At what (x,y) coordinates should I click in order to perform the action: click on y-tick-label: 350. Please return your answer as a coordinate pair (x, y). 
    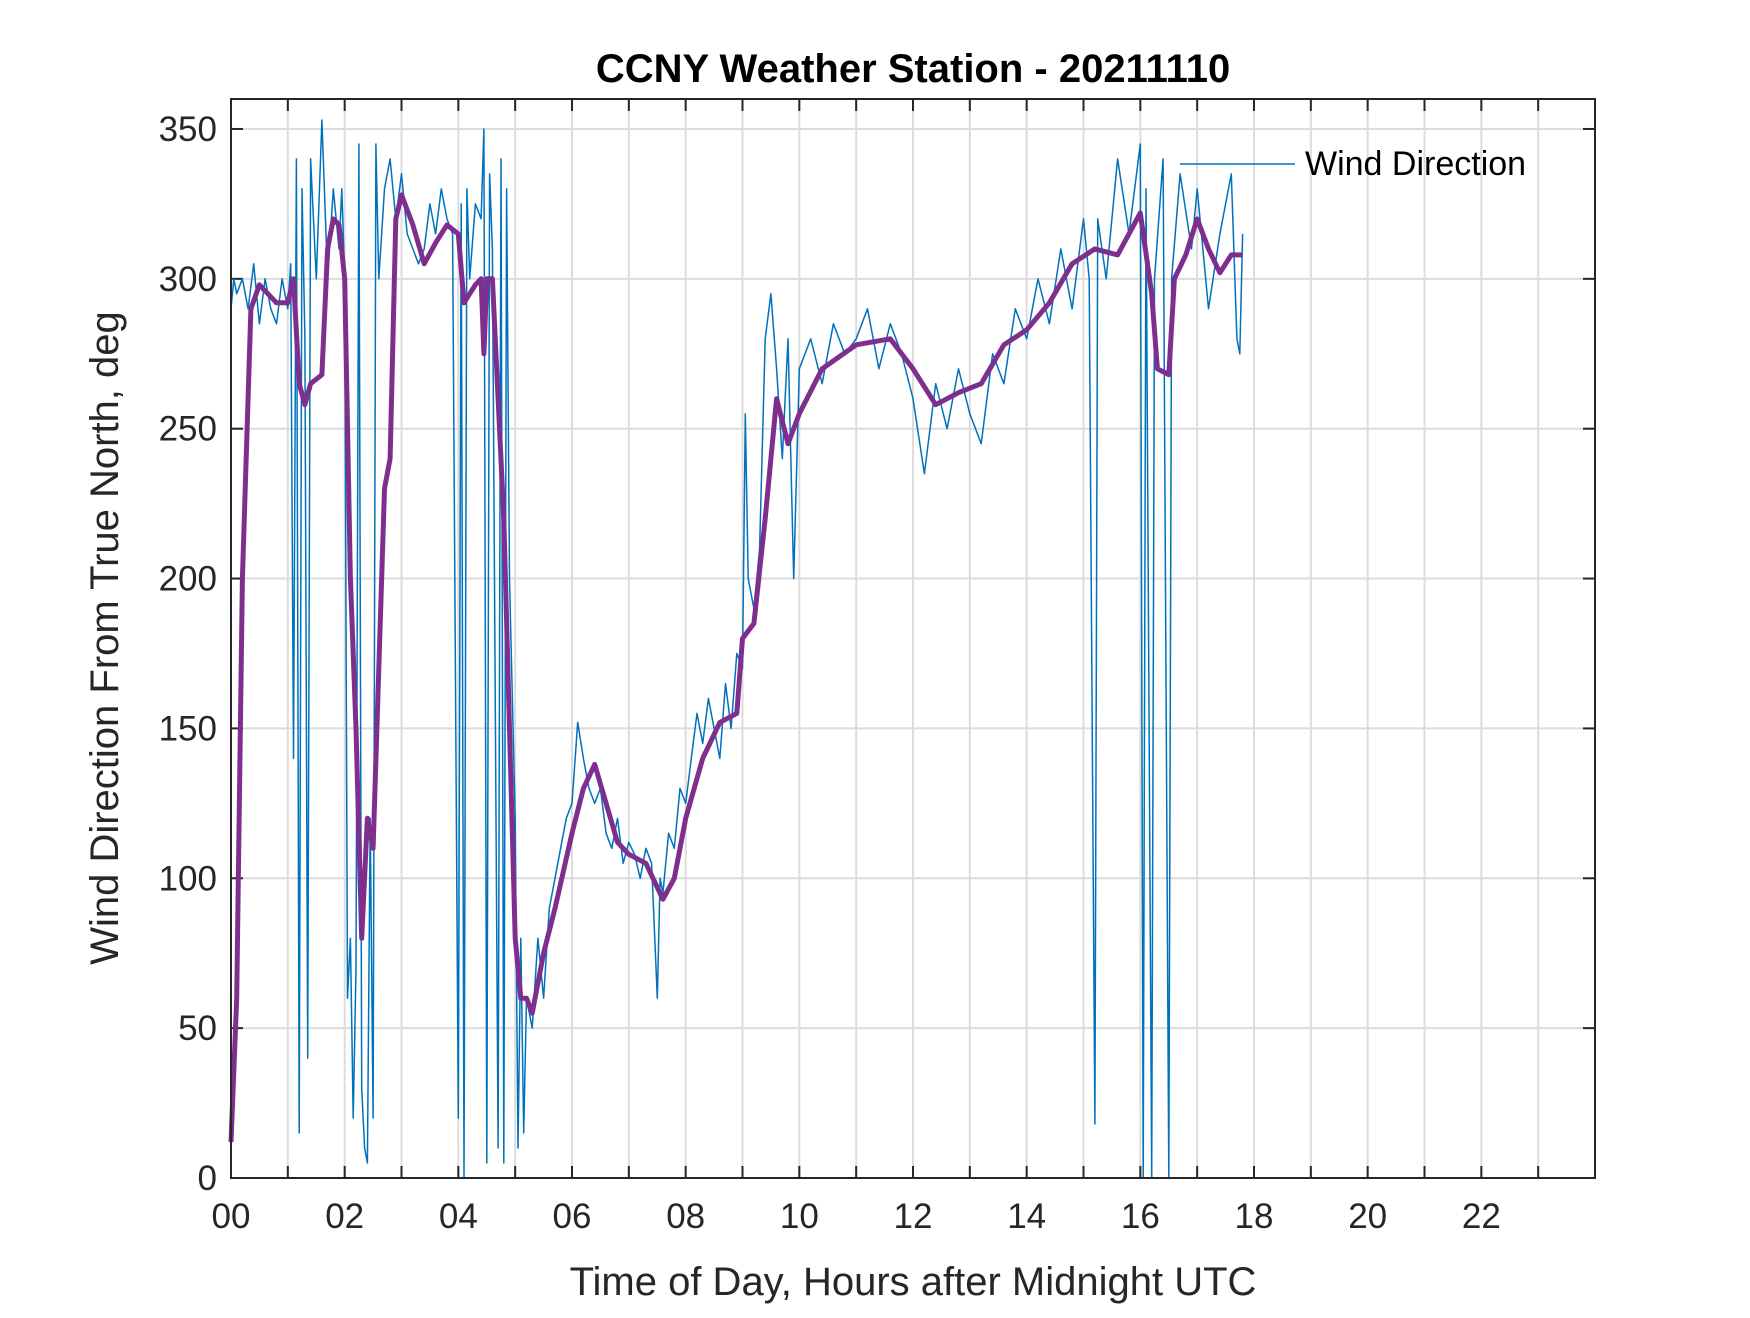
    Looking at the image, I should click on (188, 129).